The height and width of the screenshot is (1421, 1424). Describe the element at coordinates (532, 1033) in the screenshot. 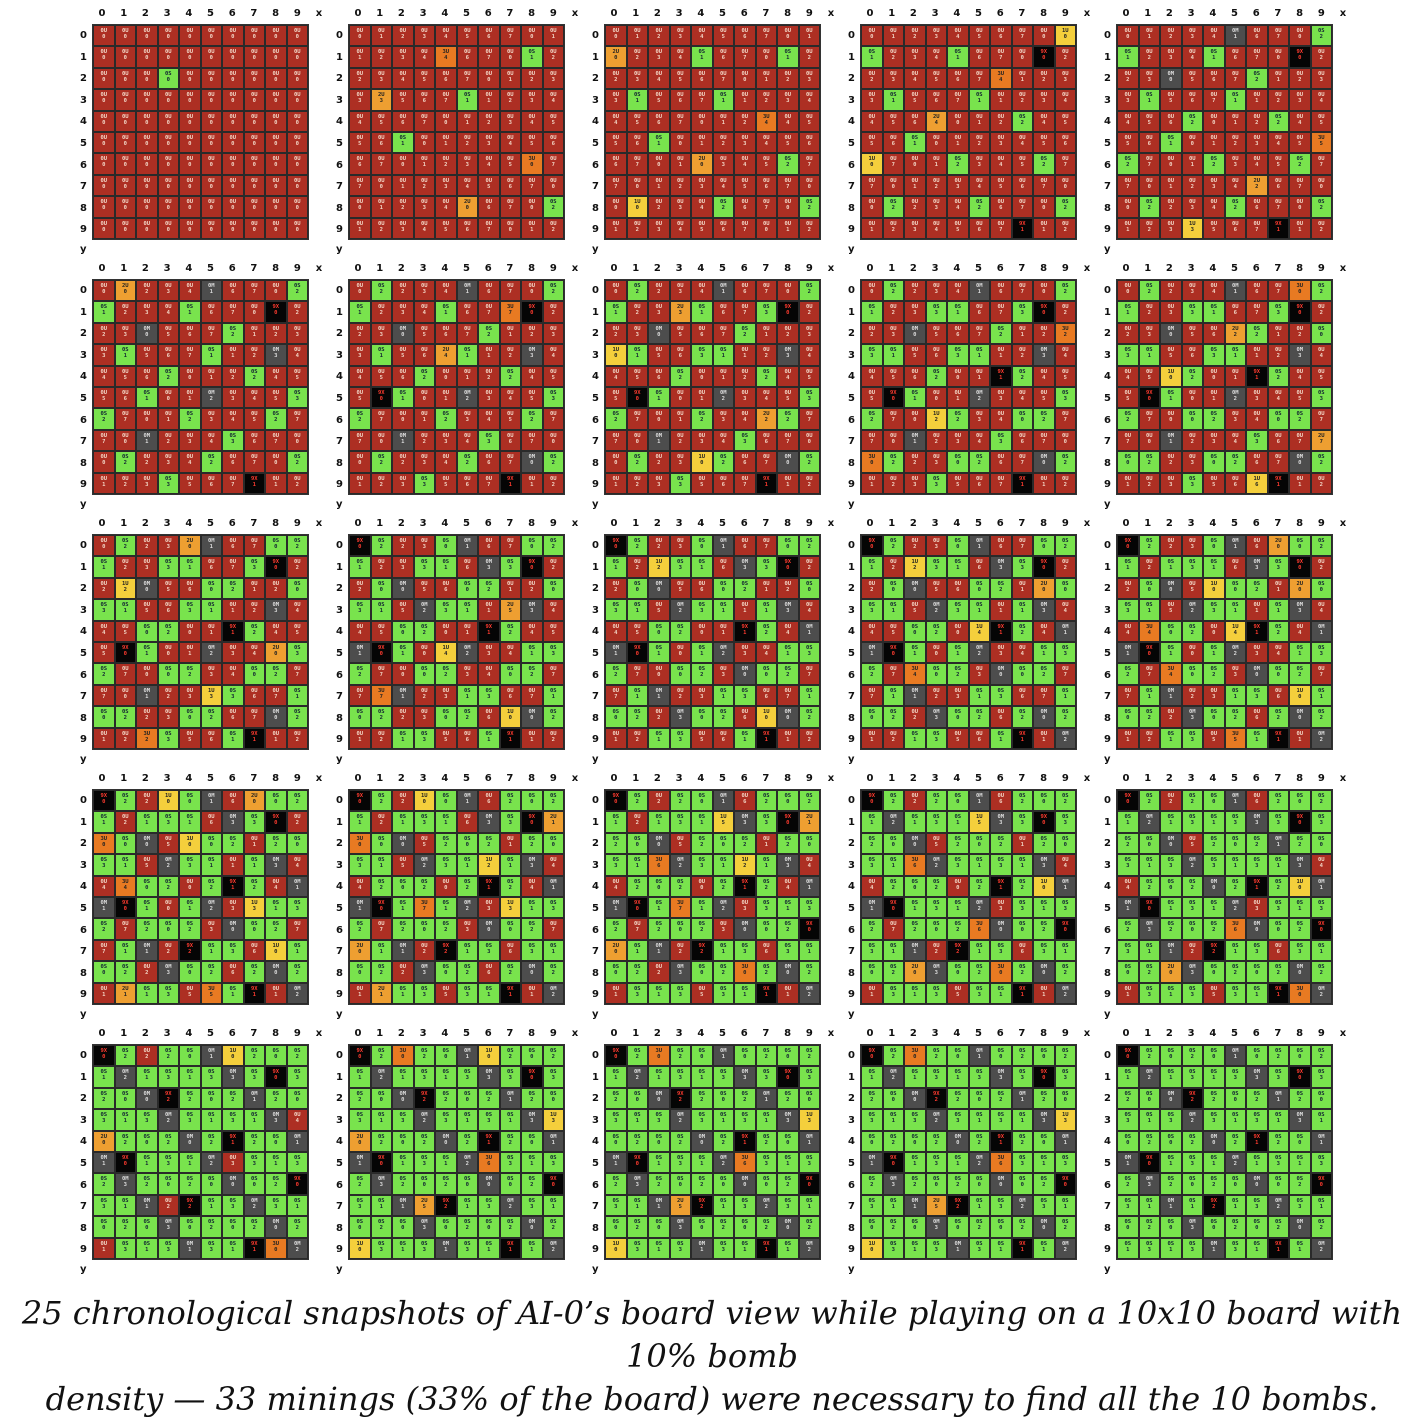

I see `x-tick-label: 8` at that location.